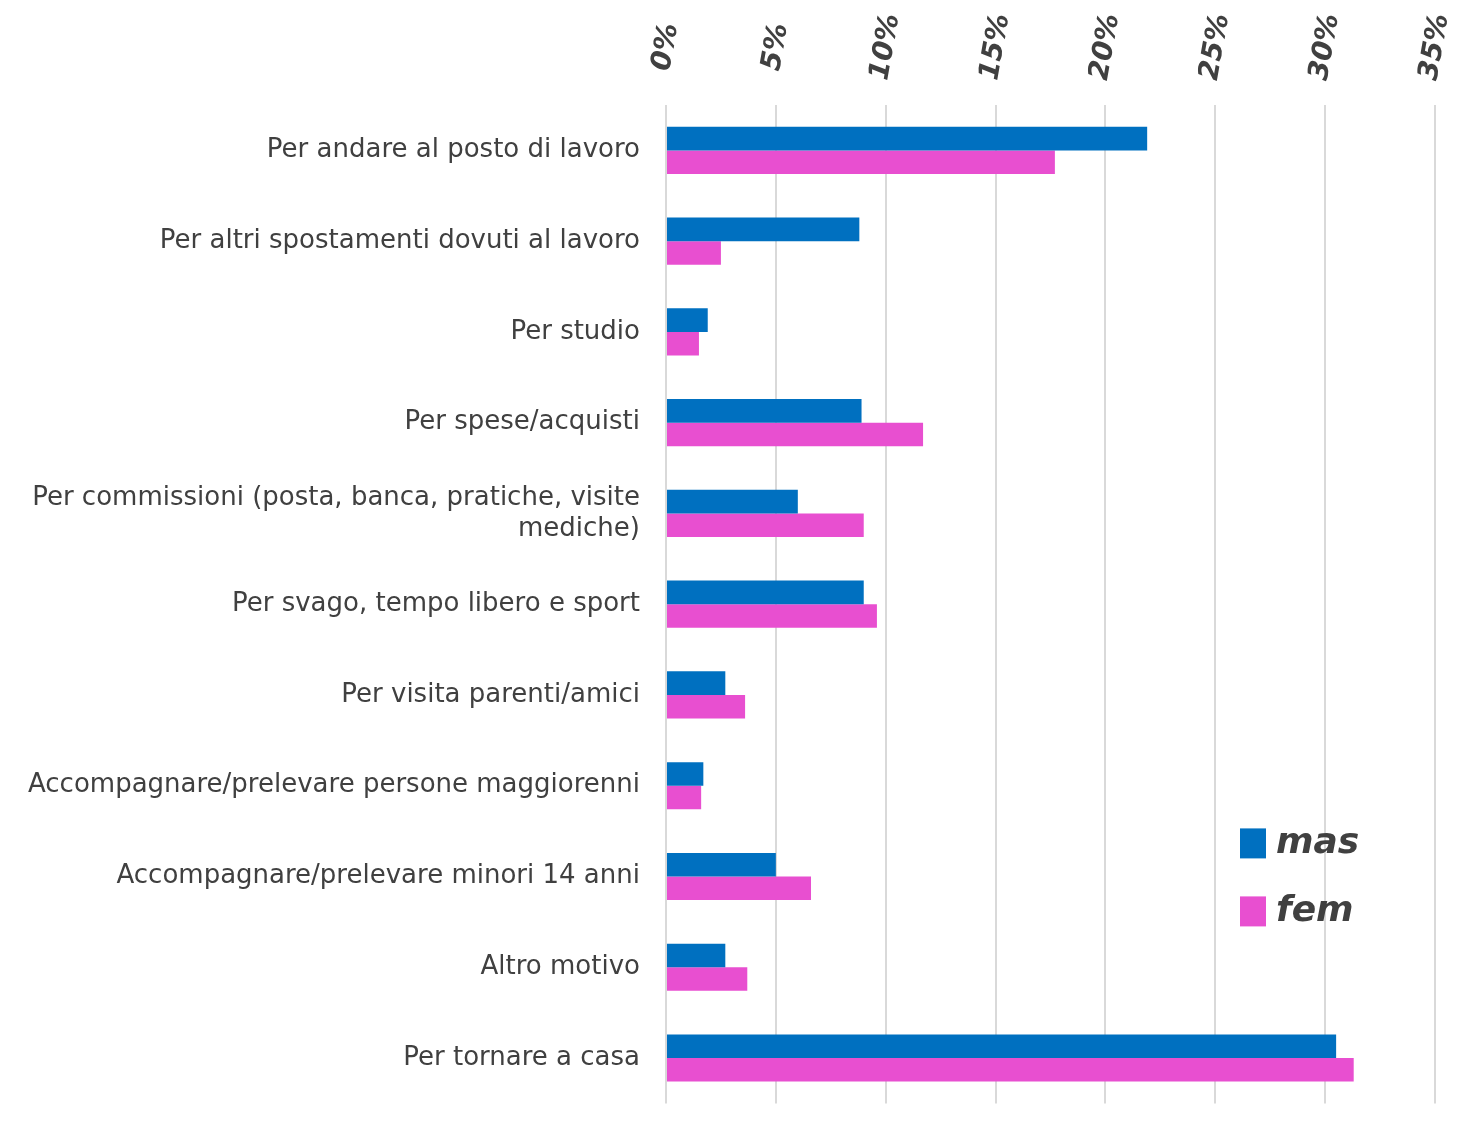 The height and width of the screenshot is (1137, 1465). I want to click on x-tick-label: 10%, so click(883, 46).